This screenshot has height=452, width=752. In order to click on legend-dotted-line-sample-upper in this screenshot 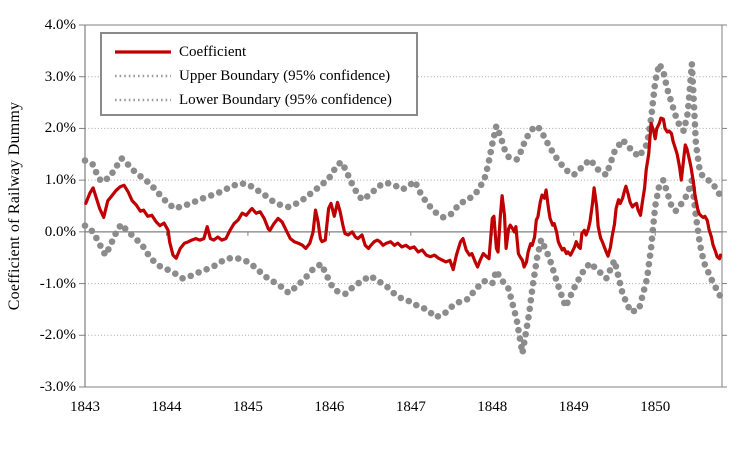, I will do `click(143, 76)`.